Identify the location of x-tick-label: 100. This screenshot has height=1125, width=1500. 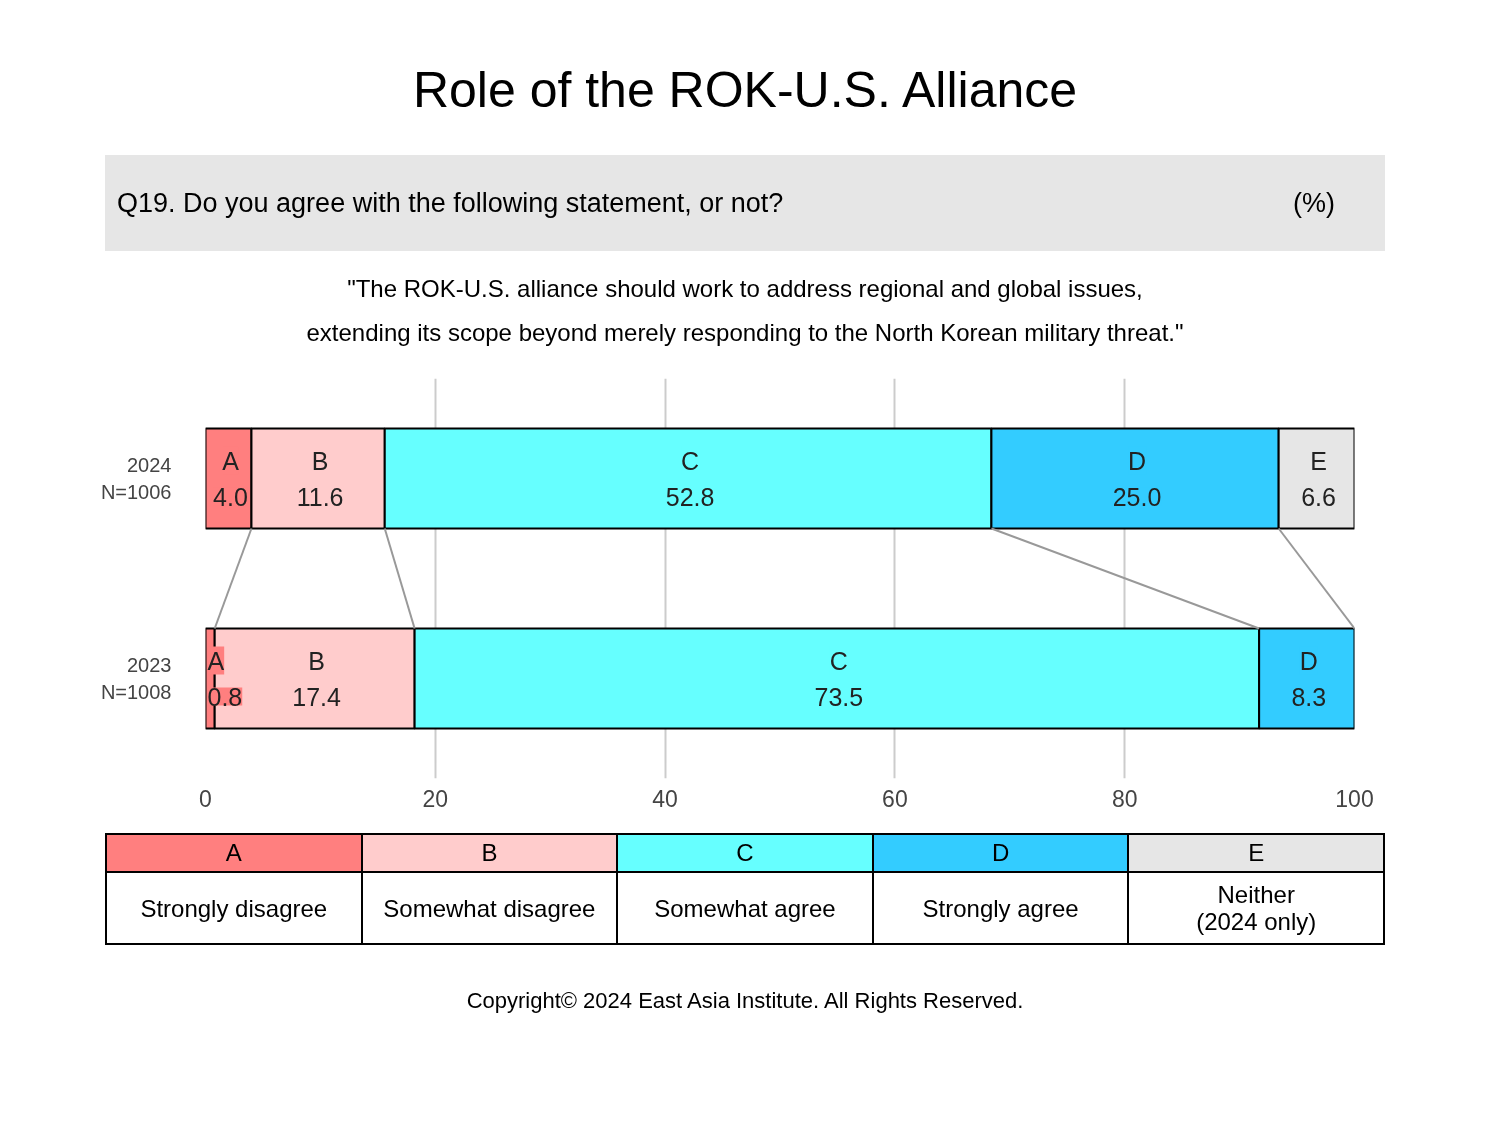
(1354, 798).